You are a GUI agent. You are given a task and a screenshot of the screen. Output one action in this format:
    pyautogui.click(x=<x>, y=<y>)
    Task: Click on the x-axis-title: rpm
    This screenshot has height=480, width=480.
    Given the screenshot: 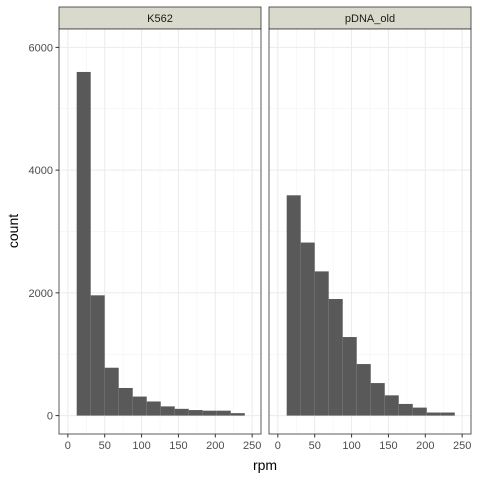 What is the action you would take?
    pyautogui.click(x=265, y=465)
    